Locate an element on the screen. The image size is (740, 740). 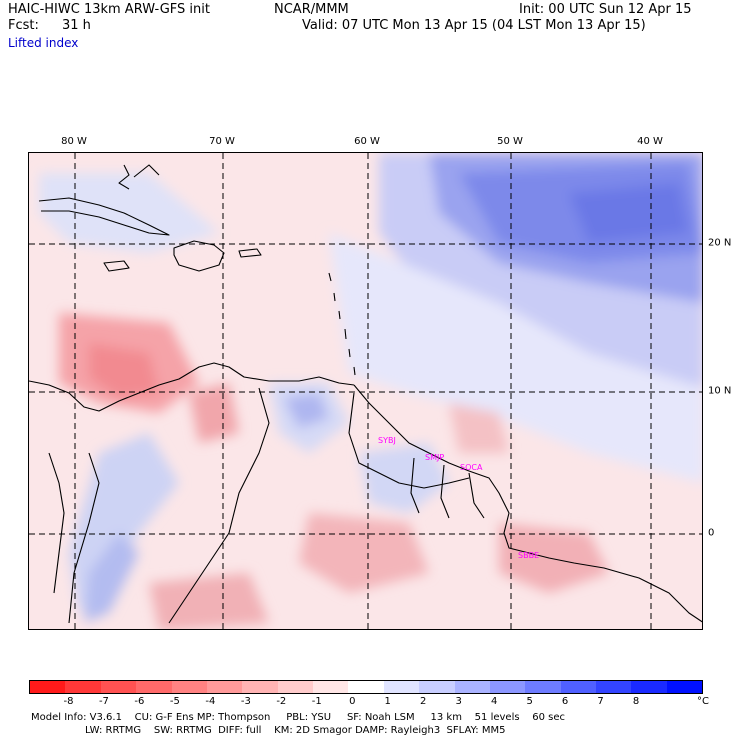
color-scale-tick: -8 is located at coordinates (68, 701).